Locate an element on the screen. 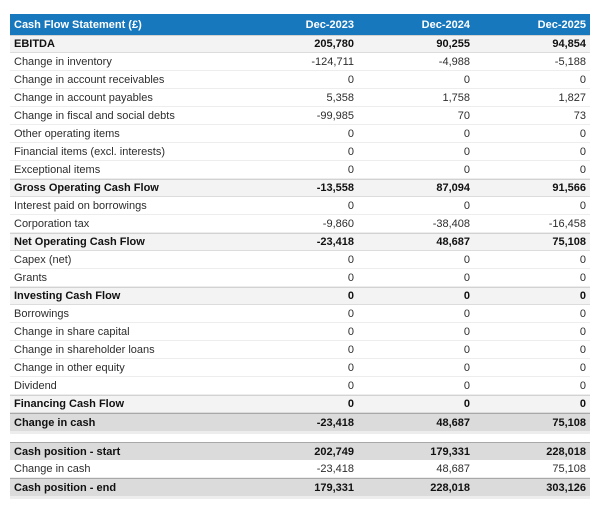  row-value: 91,566 is located at coordinates (569, 188).